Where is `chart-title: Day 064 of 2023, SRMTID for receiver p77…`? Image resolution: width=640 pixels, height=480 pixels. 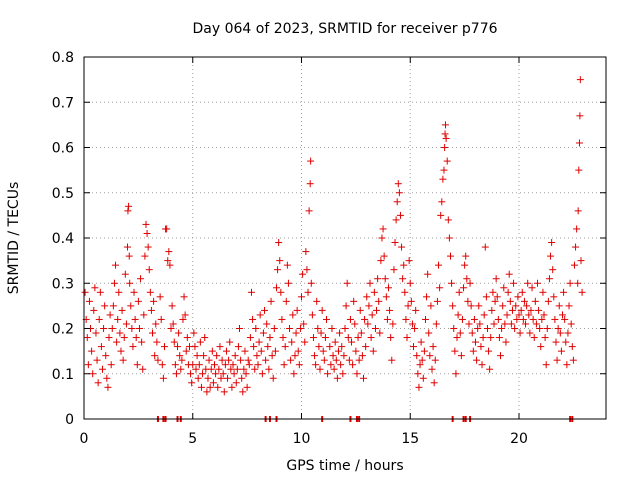 chart-title: Day 064 of 2023, SRMTID for receiver p77… is located at coordinates (344, 29).